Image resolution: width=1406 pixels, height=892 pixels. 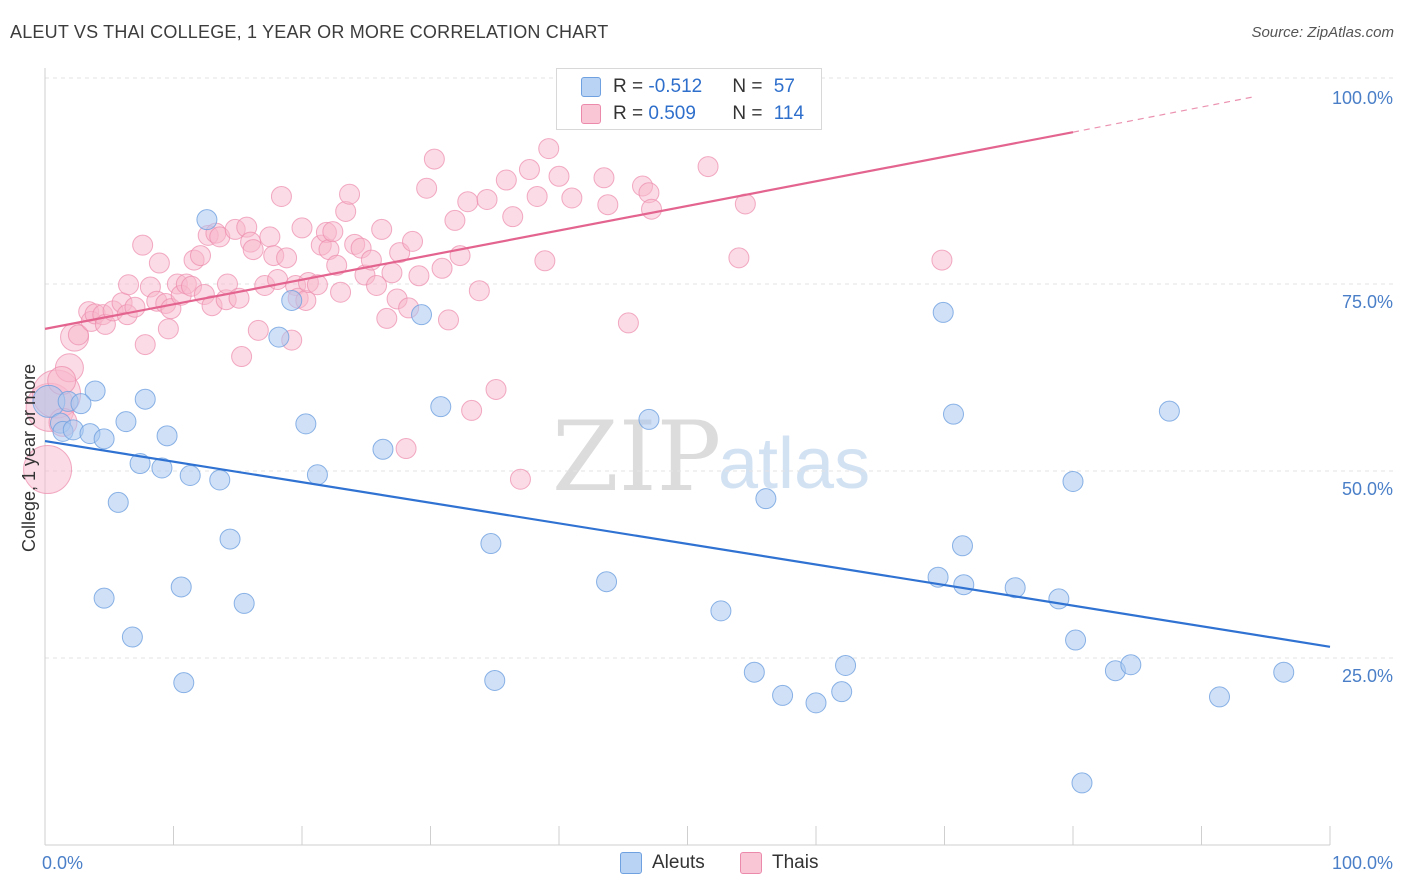 I want to click on watermark-zip: ZIP, so click(x=636, y=457).